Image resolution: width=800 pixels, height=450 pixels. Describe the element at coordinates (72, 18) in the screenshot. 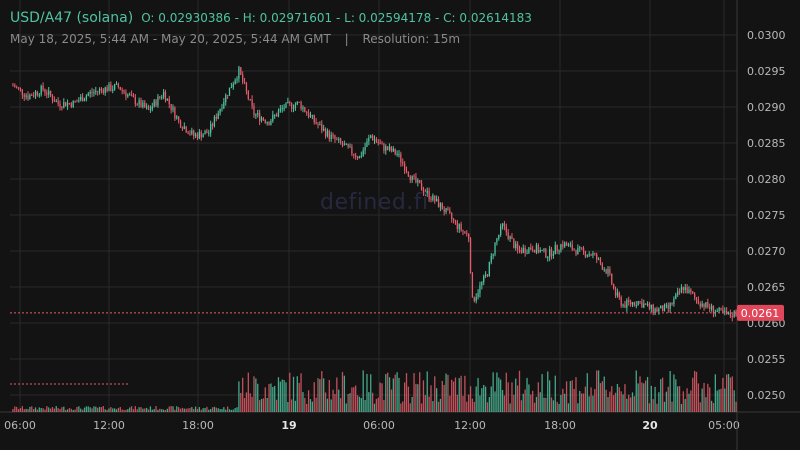

I see `pair-title: USD/A47 (solana)` at that location.